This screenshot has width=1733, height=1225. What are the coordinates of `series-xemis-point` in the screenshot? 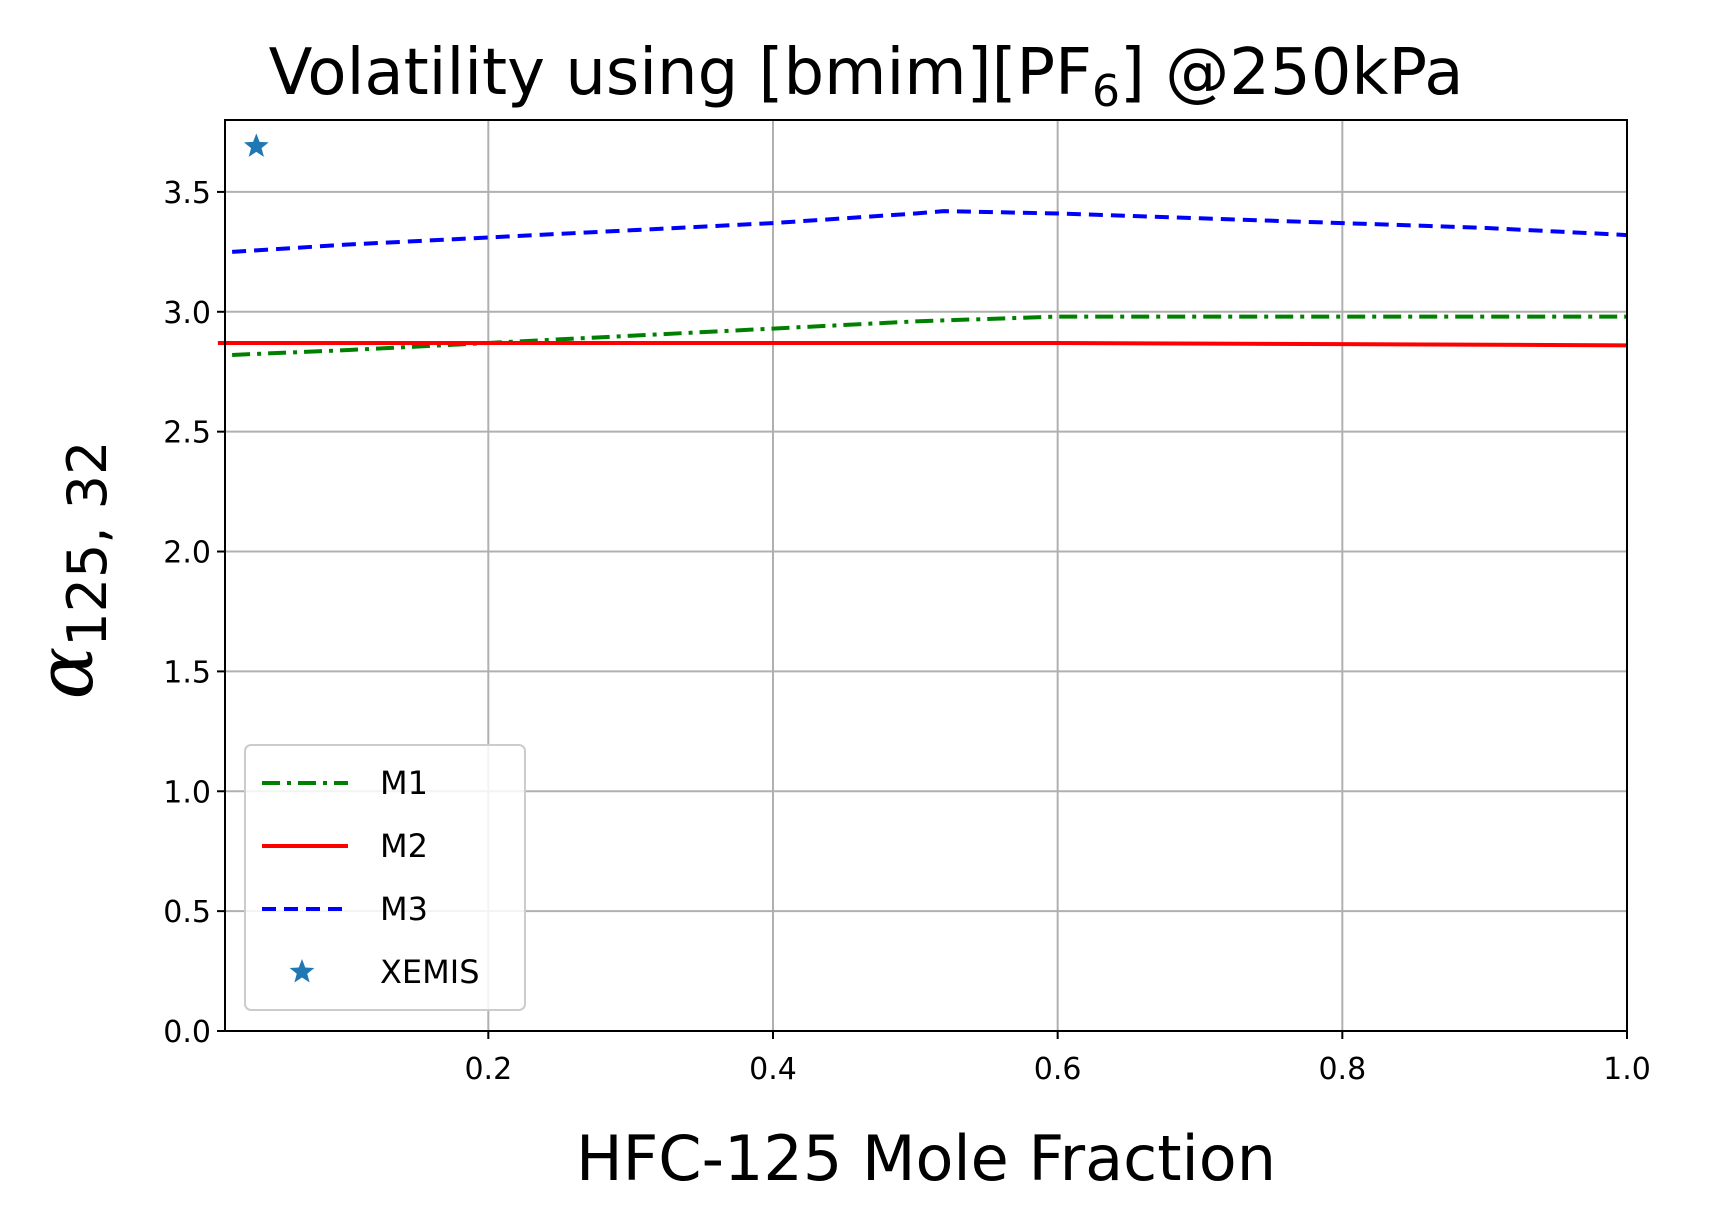 It's located at (256, 145).